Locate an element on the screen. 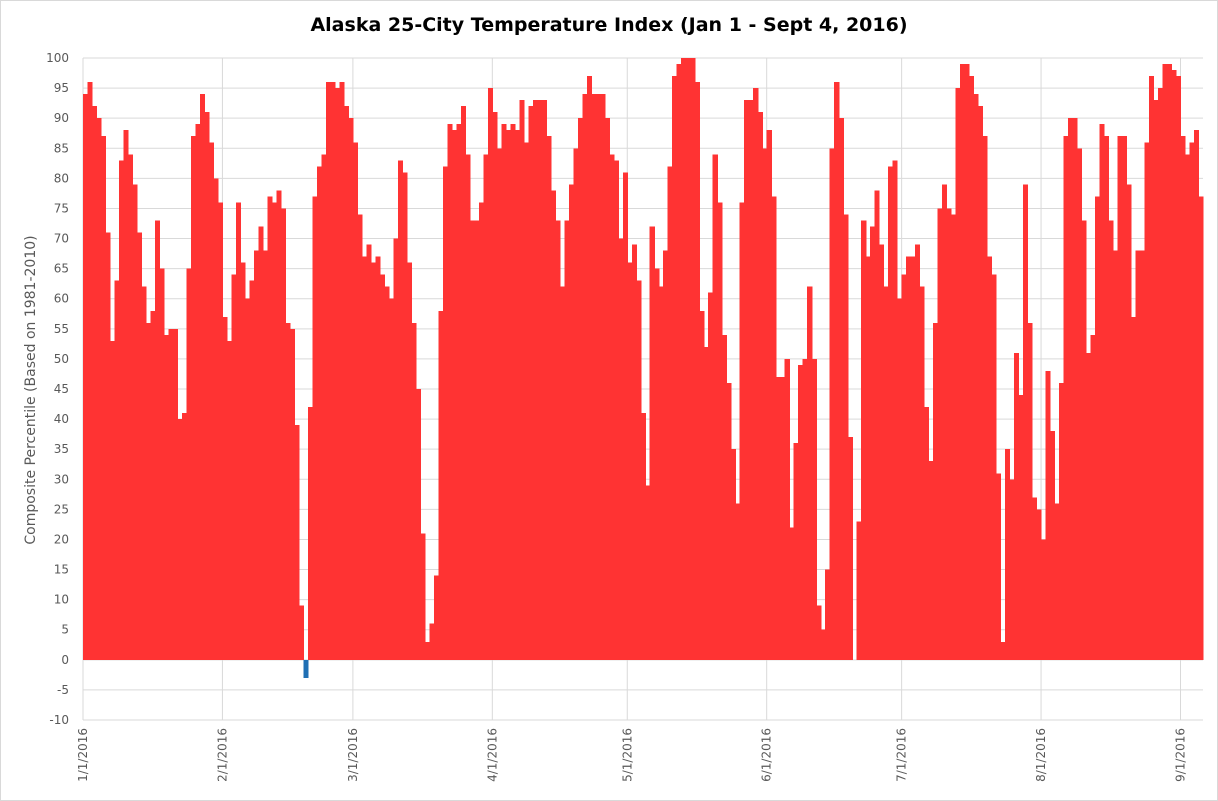 The height and width of the screenshot is (801, 1218). x-tick-label: 9/1/2016 is located at coordinates (1181, 755).